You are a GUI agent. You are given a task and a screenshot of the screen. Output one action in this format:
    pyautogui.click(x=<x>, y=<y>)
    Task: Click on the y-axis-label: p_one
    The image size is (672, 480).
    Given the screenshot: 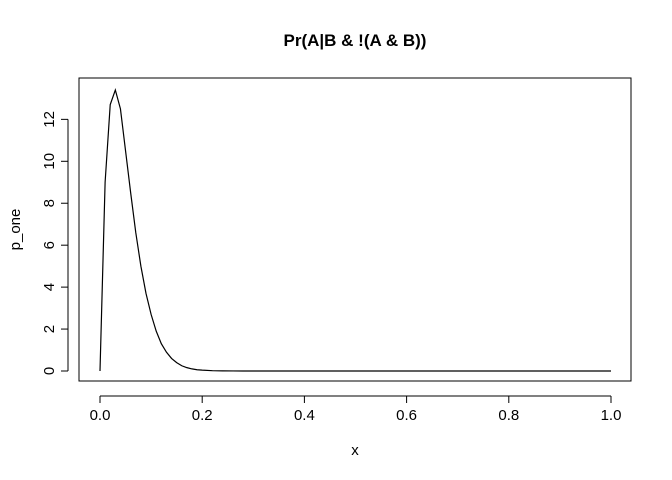 What is the action you would take?
    pyautogui.click(x=15, y=230)
    